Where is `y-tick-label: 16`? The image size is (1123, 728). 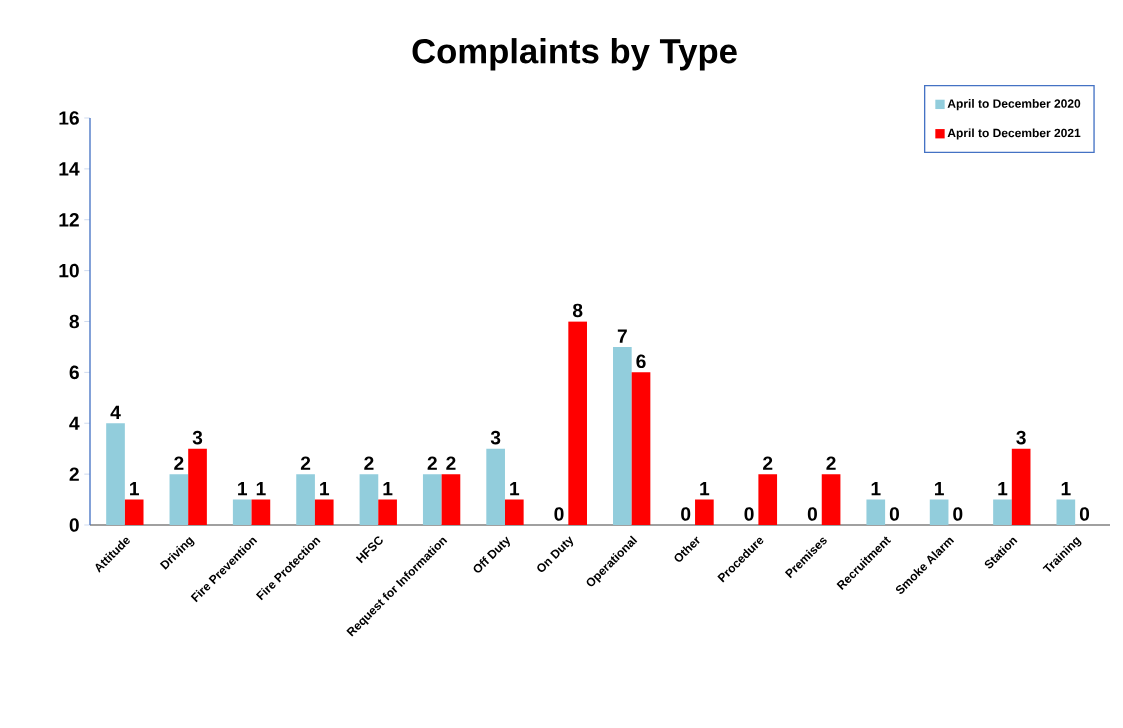
y-tick-label: 16 is located at coordinates (69, 118).